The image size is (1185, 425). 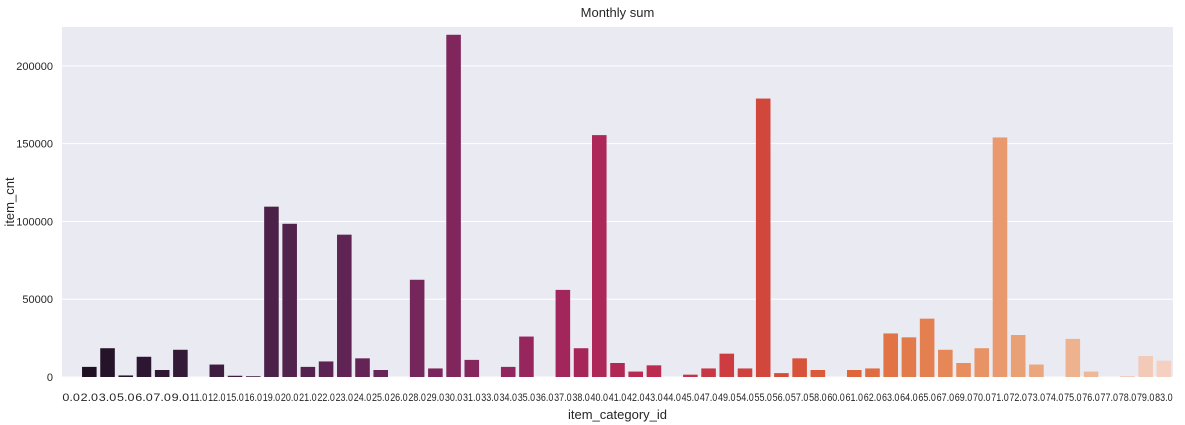 I want to click on x-tick-label: 45.0, so click(x=690, y=398).